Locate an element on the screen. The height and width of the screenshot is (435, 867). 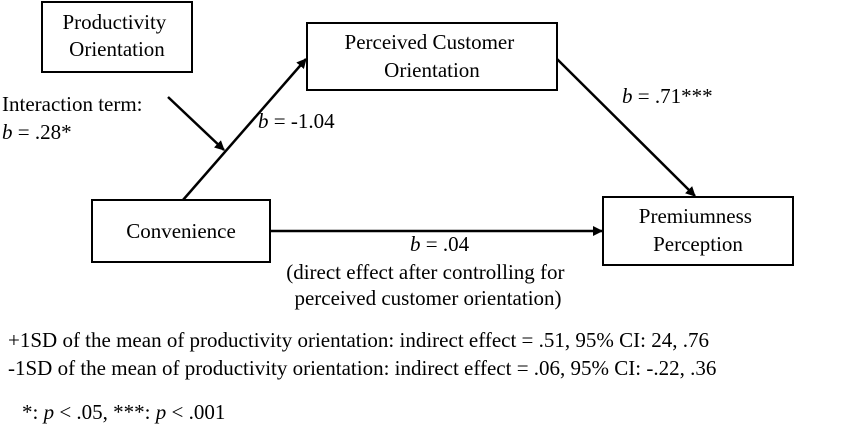
segment: = .28* is located at coordinates (42, 132).